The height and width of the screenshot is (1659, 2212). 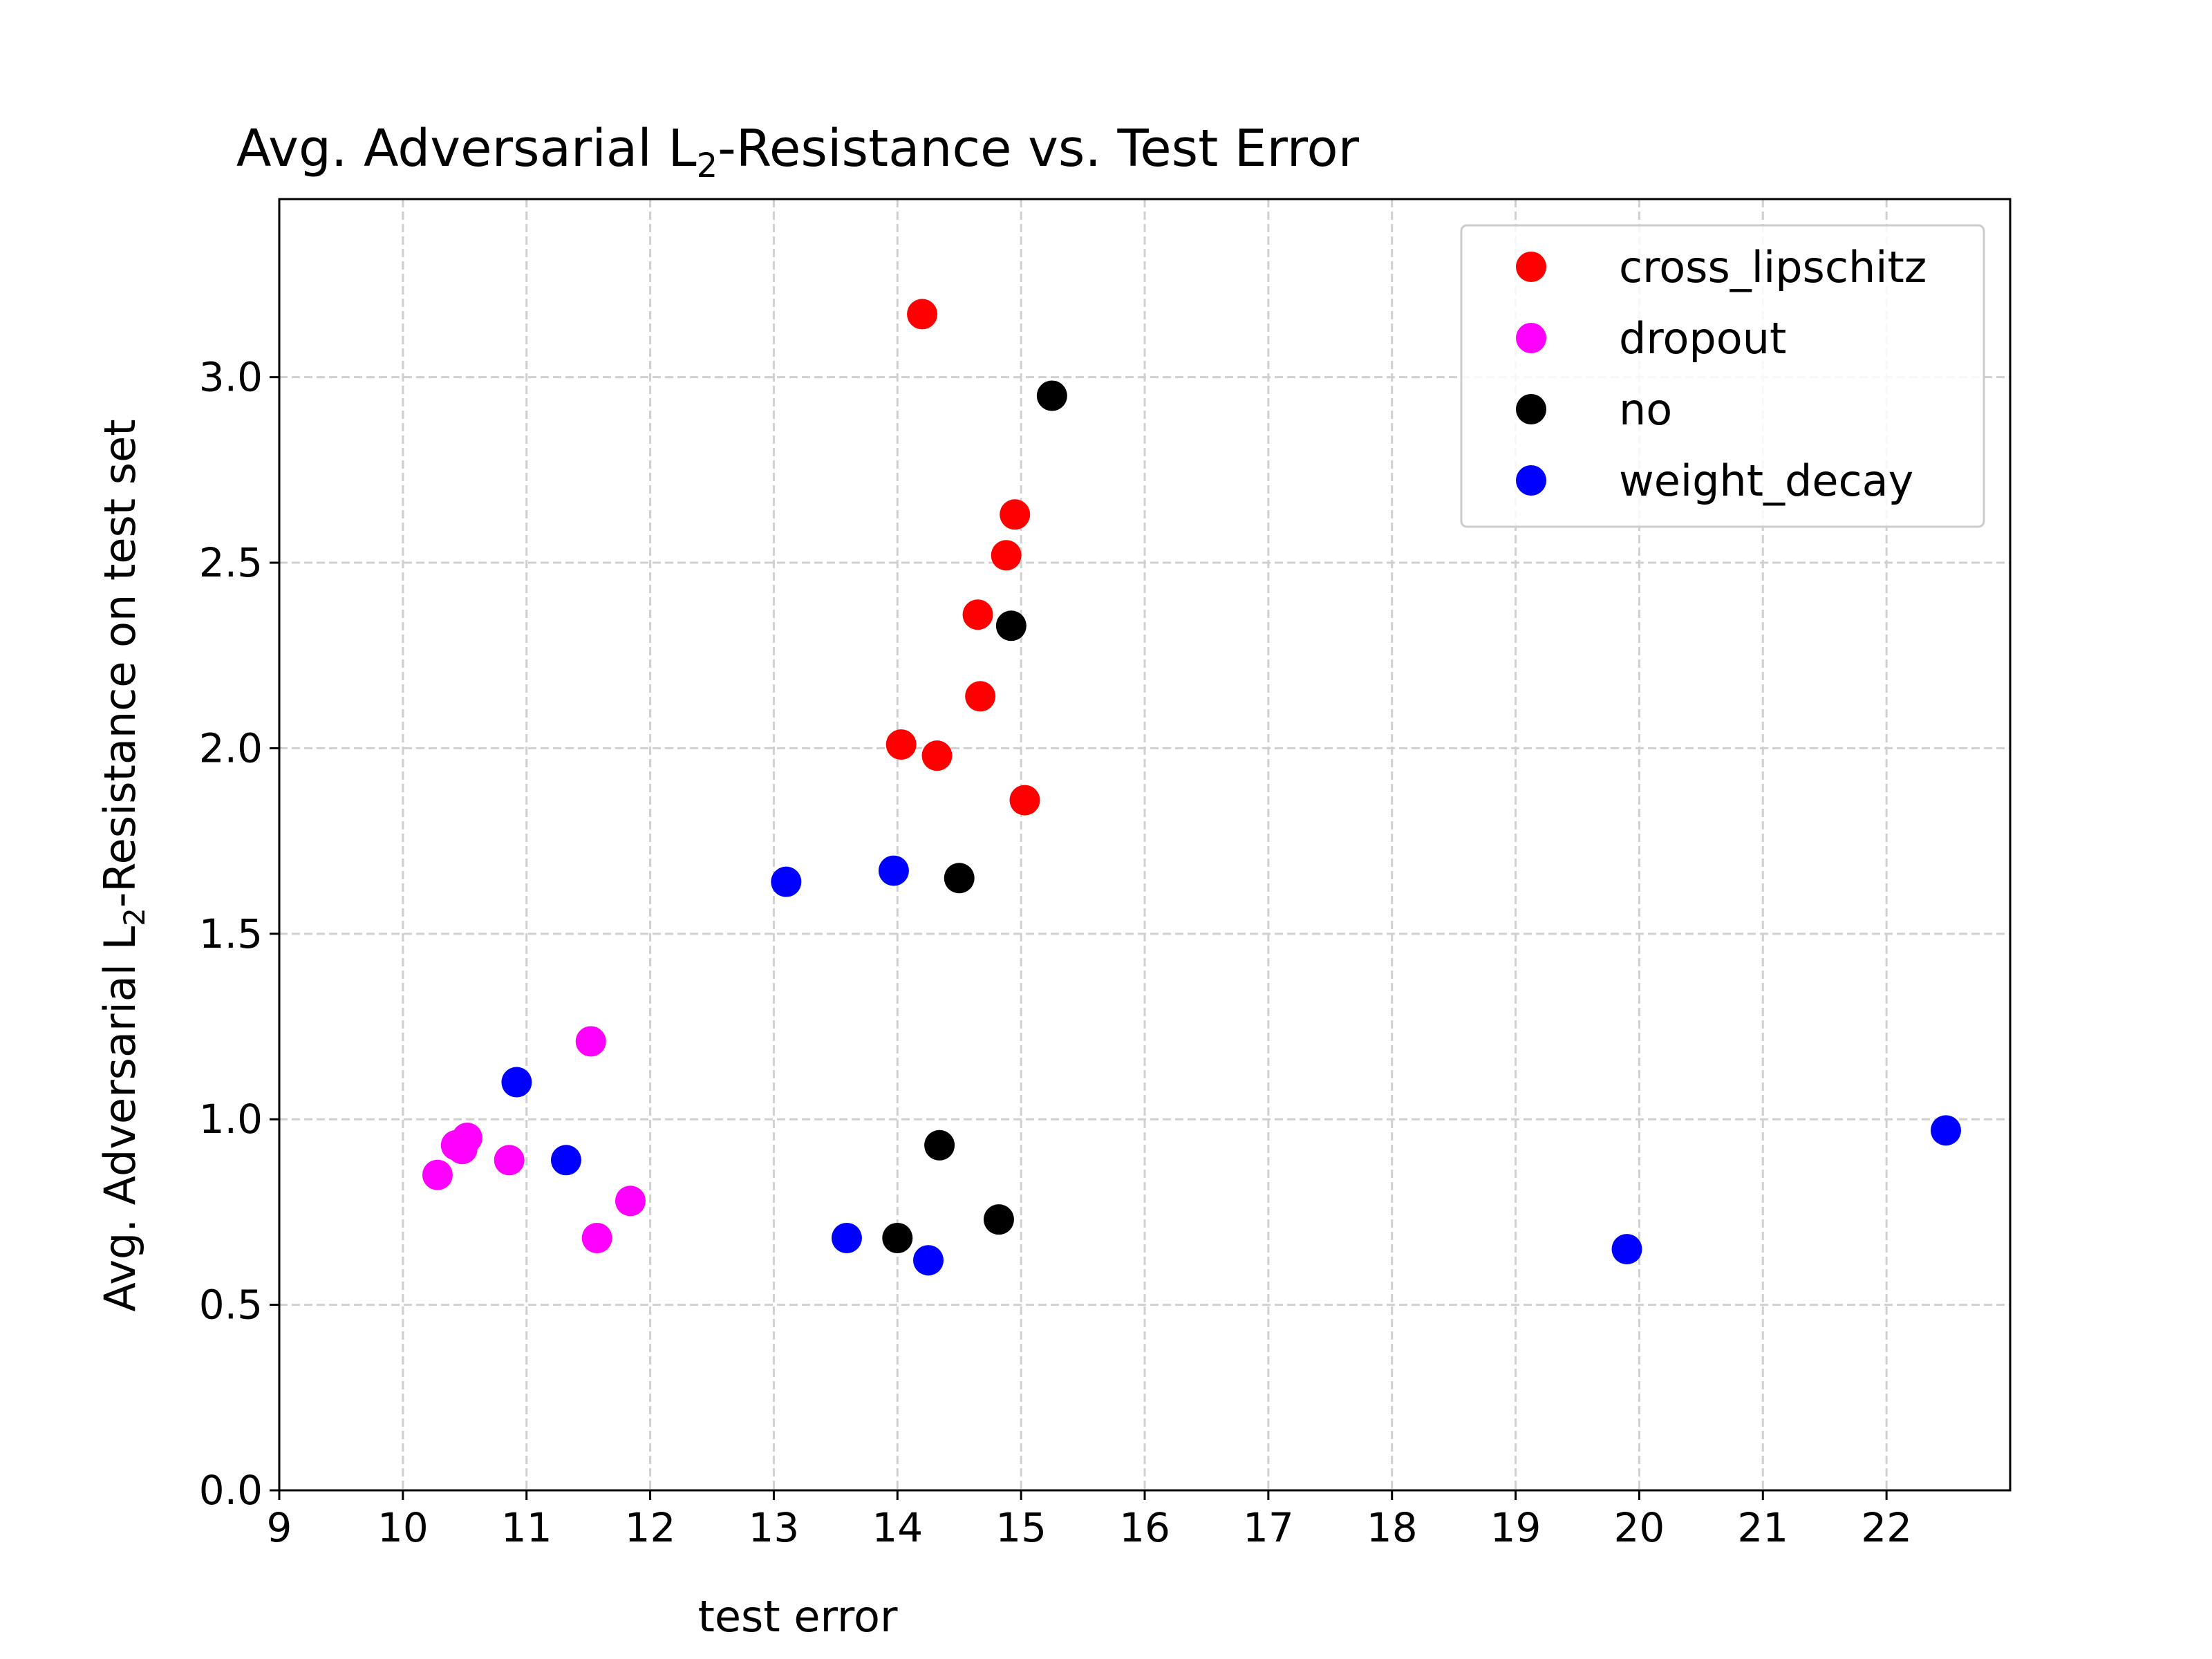 What do you see at coordinates (962, 557) in the screenshot?
I see `series-cross-lipschitz` at bounding box center [962, 557].